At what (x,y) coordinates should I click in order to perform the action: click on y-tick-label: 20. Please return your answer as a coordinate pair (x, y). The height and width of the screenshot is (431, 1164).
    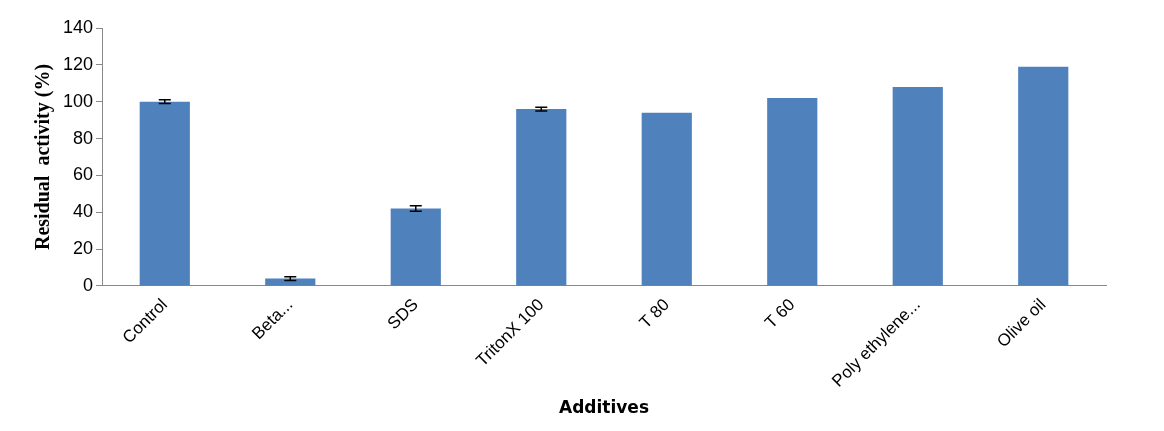
    Looking at the image, I should click on (83, 248).